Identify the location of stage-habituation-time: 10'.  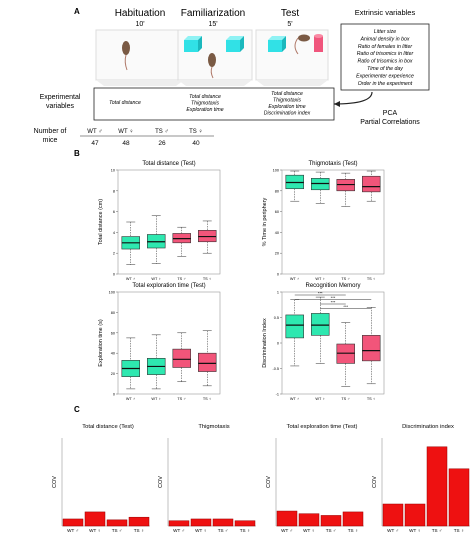
(139, 24).